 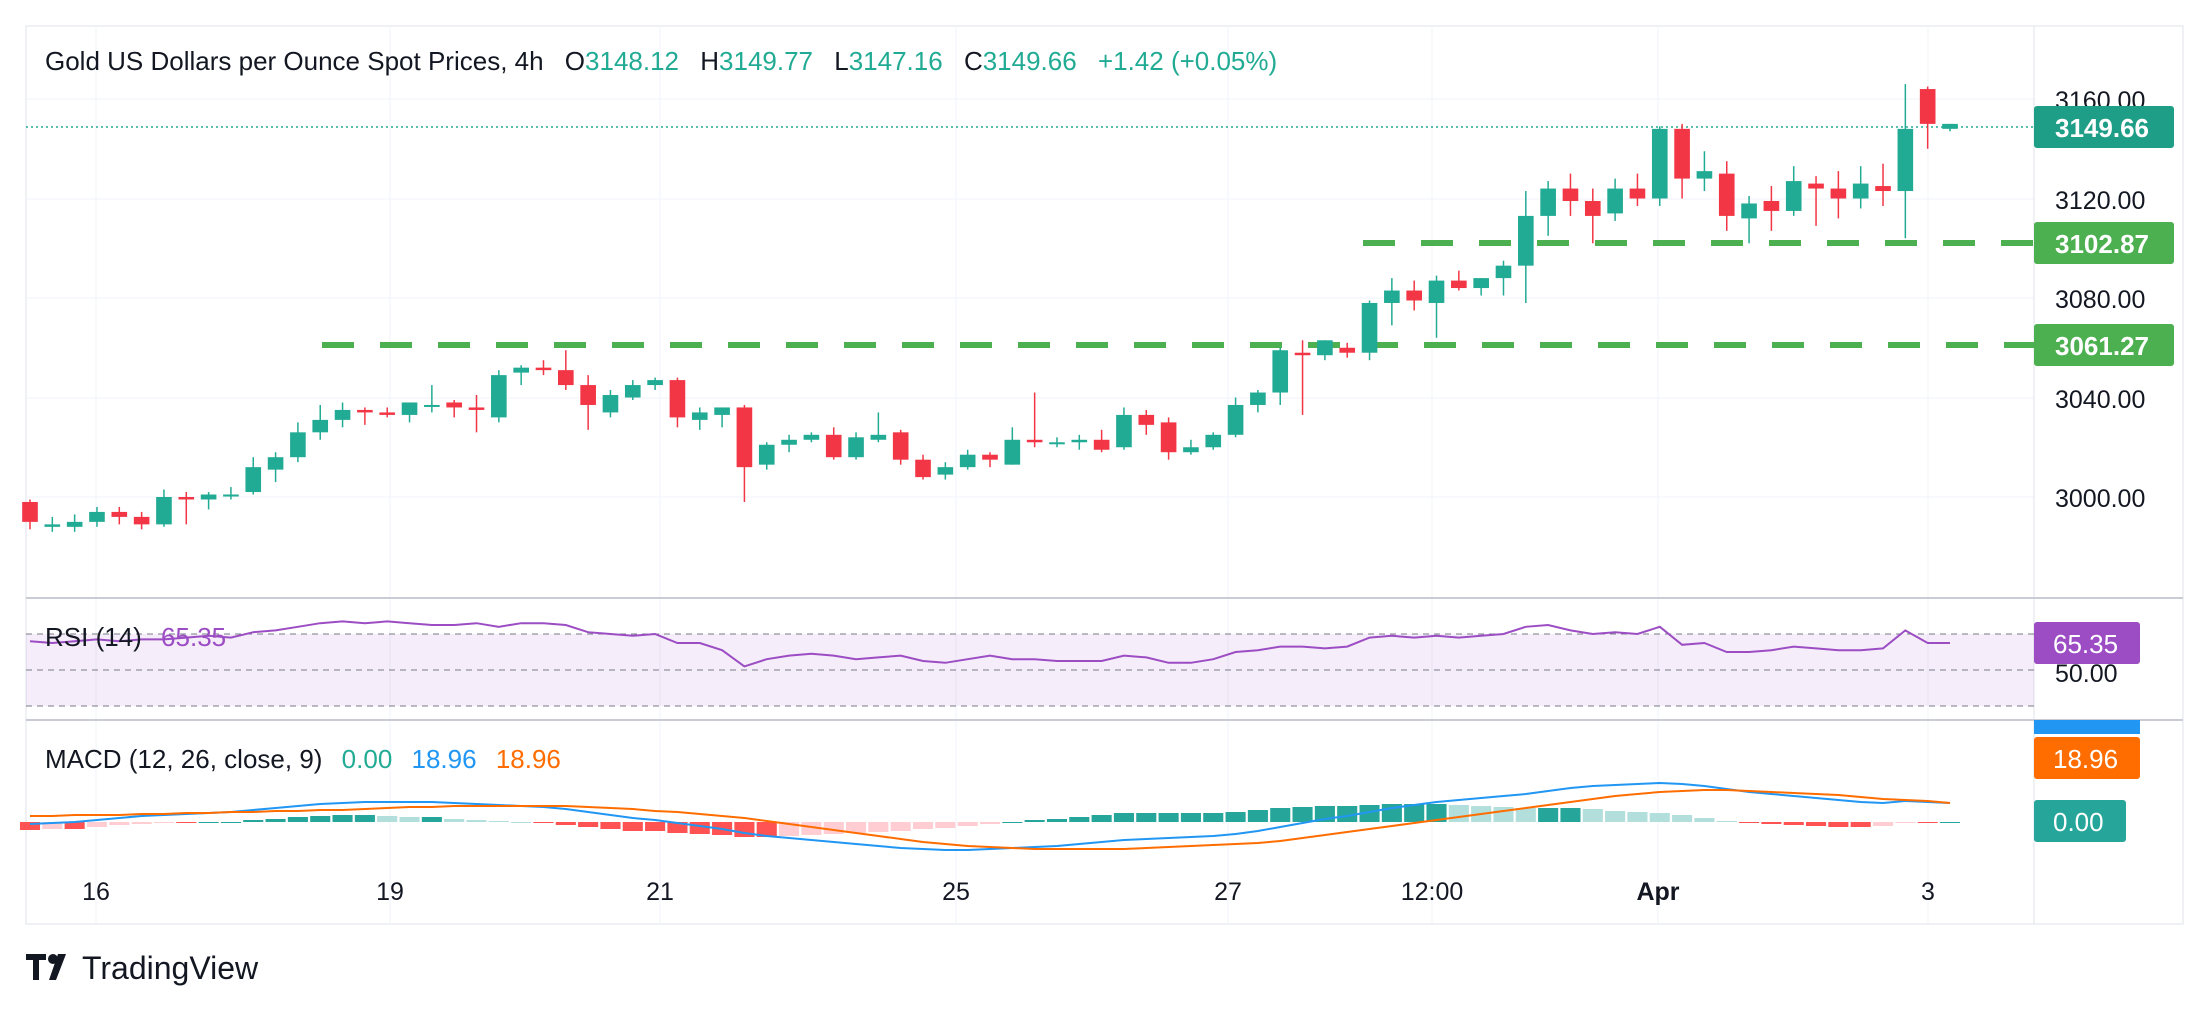 I want to click on price-tick: 3040.00, so click(x=2100, y=400).